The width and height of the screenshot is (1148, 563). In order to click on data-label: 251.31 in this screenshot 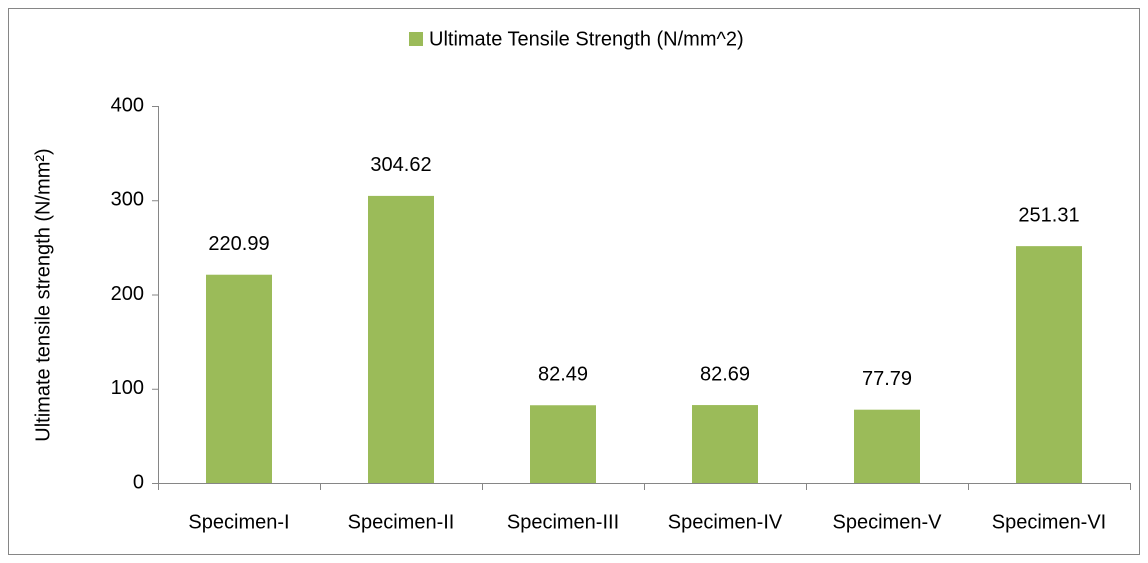, I will do `click(1048, 215)`.